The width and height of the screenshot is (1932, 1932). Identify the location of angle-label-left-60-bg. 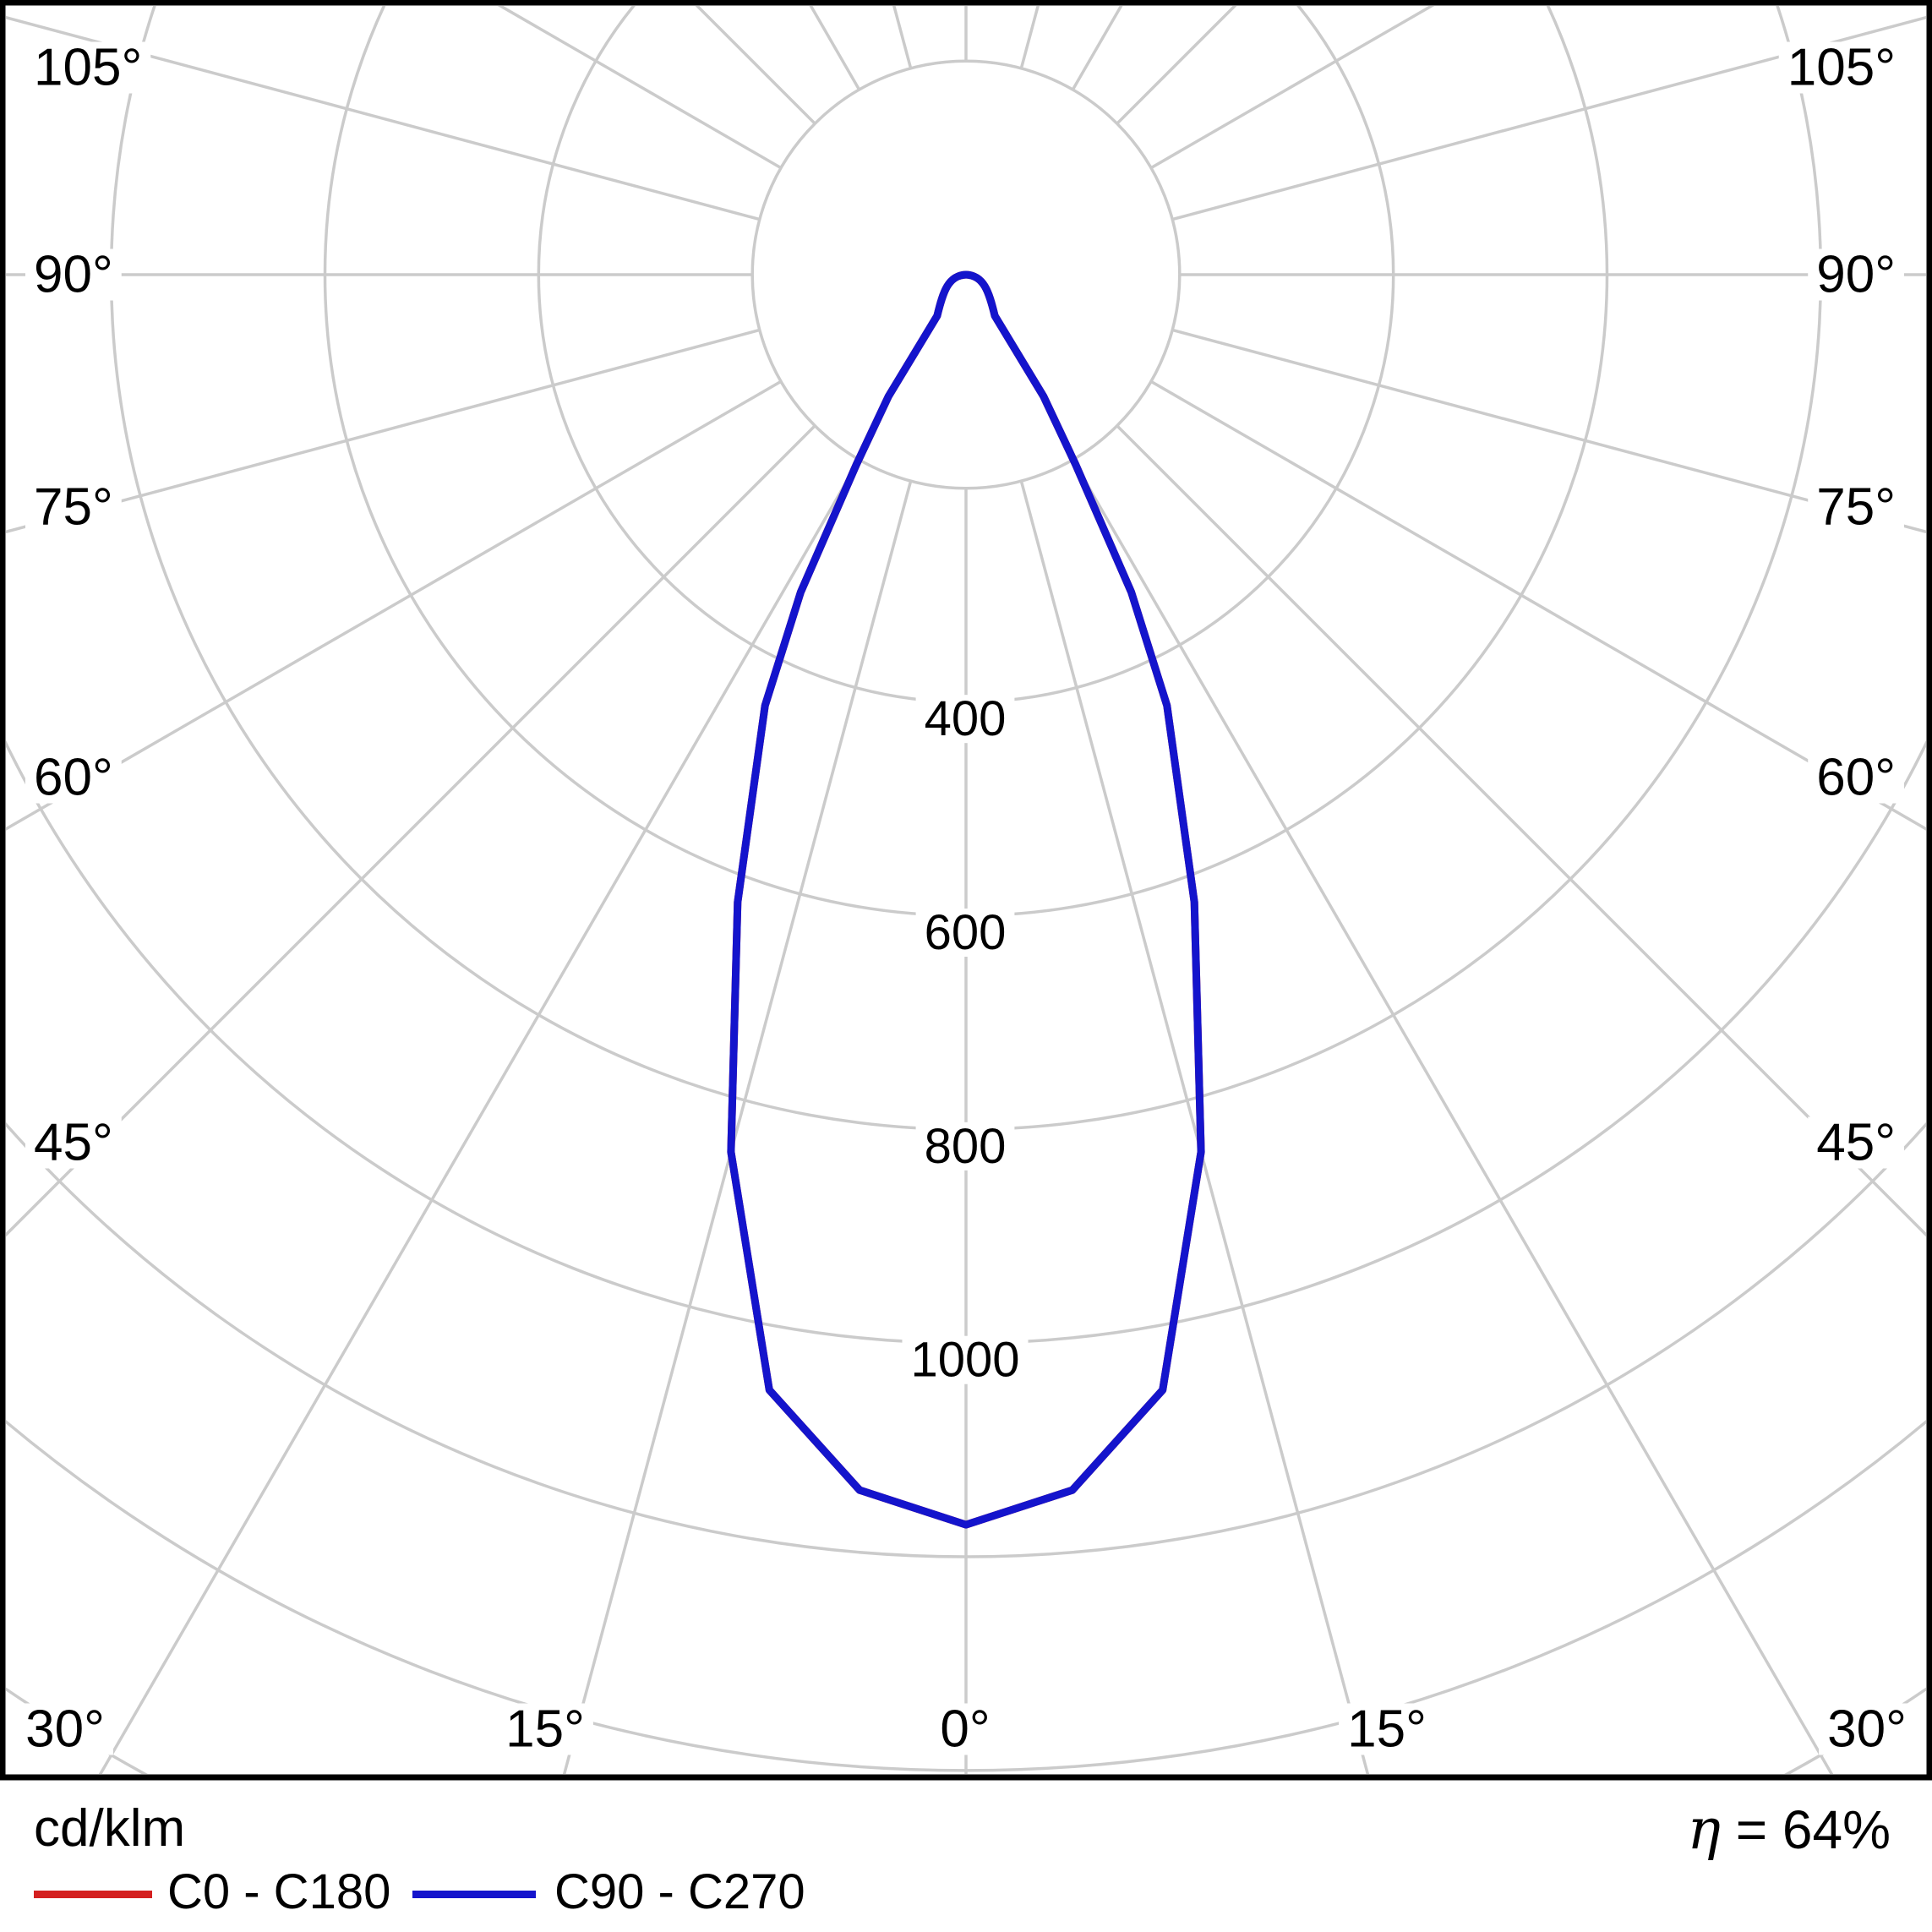
(73, 777).